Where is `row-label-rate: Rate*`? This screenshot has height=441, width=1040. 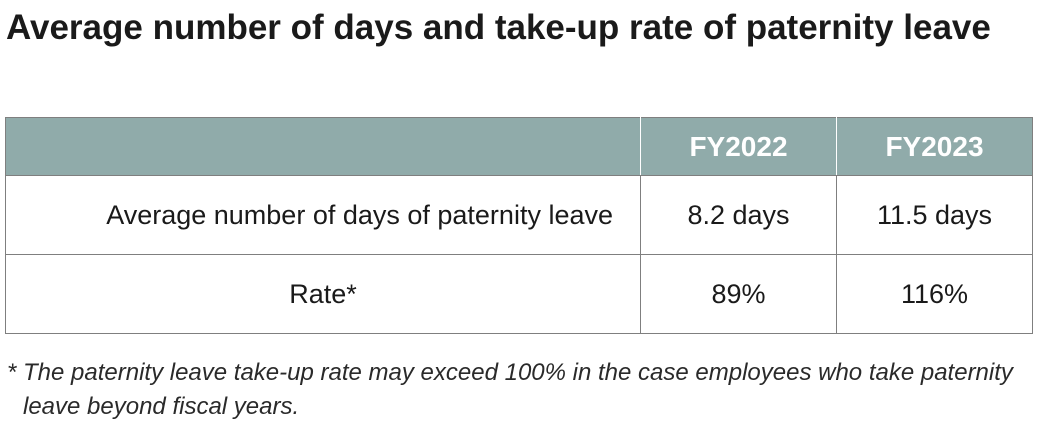
row-label-rate: Rate* is located at coordinates (323, 294).